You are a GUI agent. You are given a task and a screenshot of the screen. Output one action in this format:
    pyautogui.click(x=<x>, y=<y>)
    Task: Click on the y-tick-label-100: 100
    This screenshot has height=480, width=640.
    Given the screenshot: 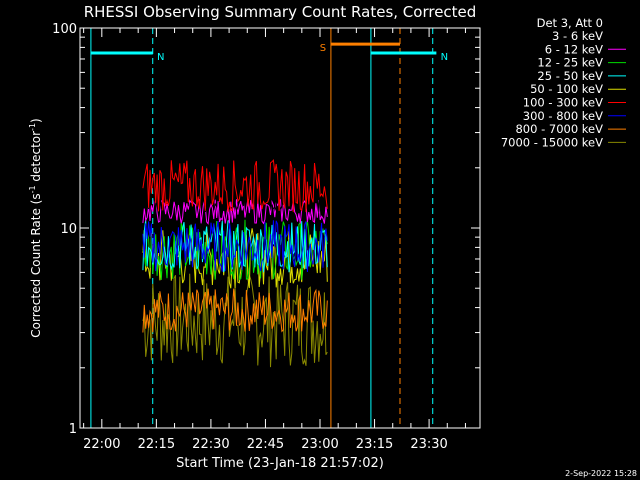 What is the action you would take?
    pyautogui.click(x=64, y=29)
    